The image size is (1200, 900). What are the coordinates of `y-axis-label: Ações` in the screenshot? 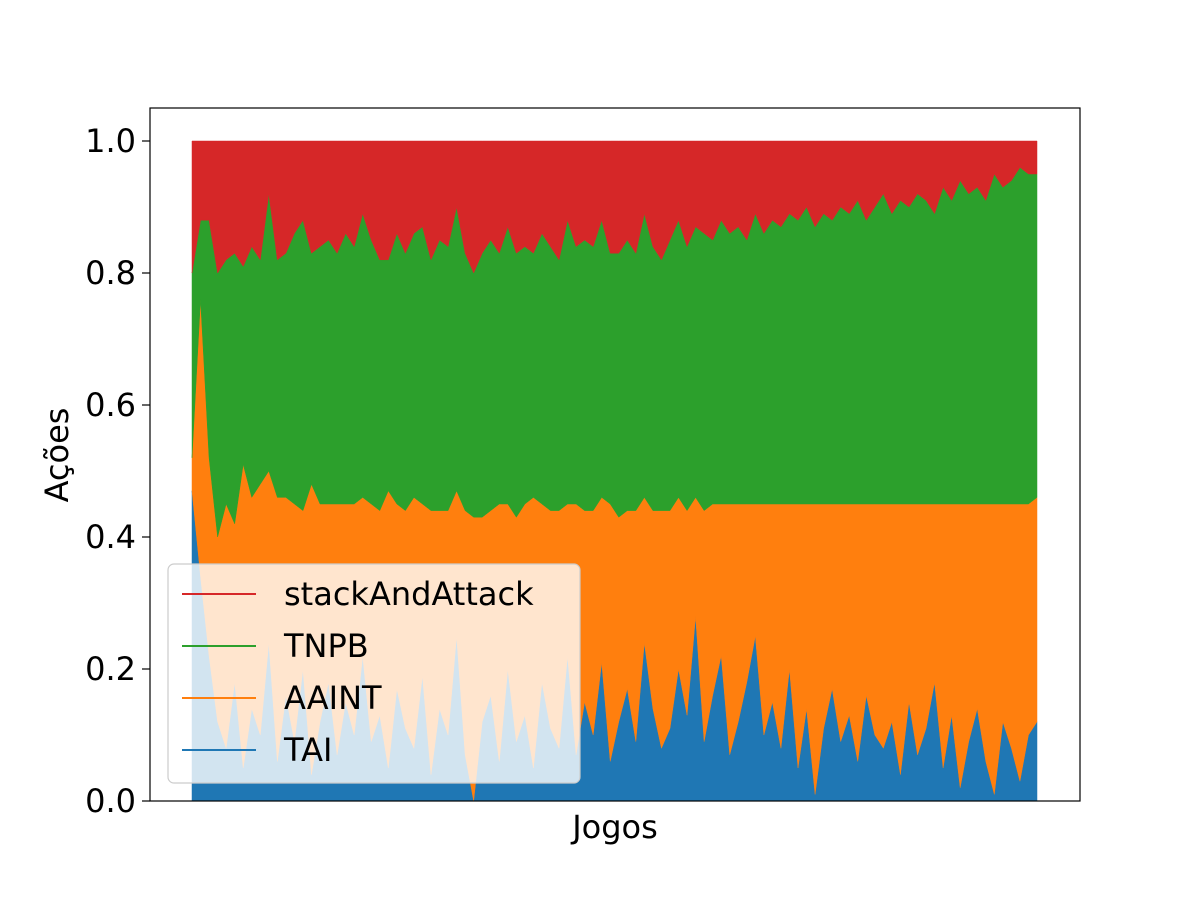 It's located at (57, 455).